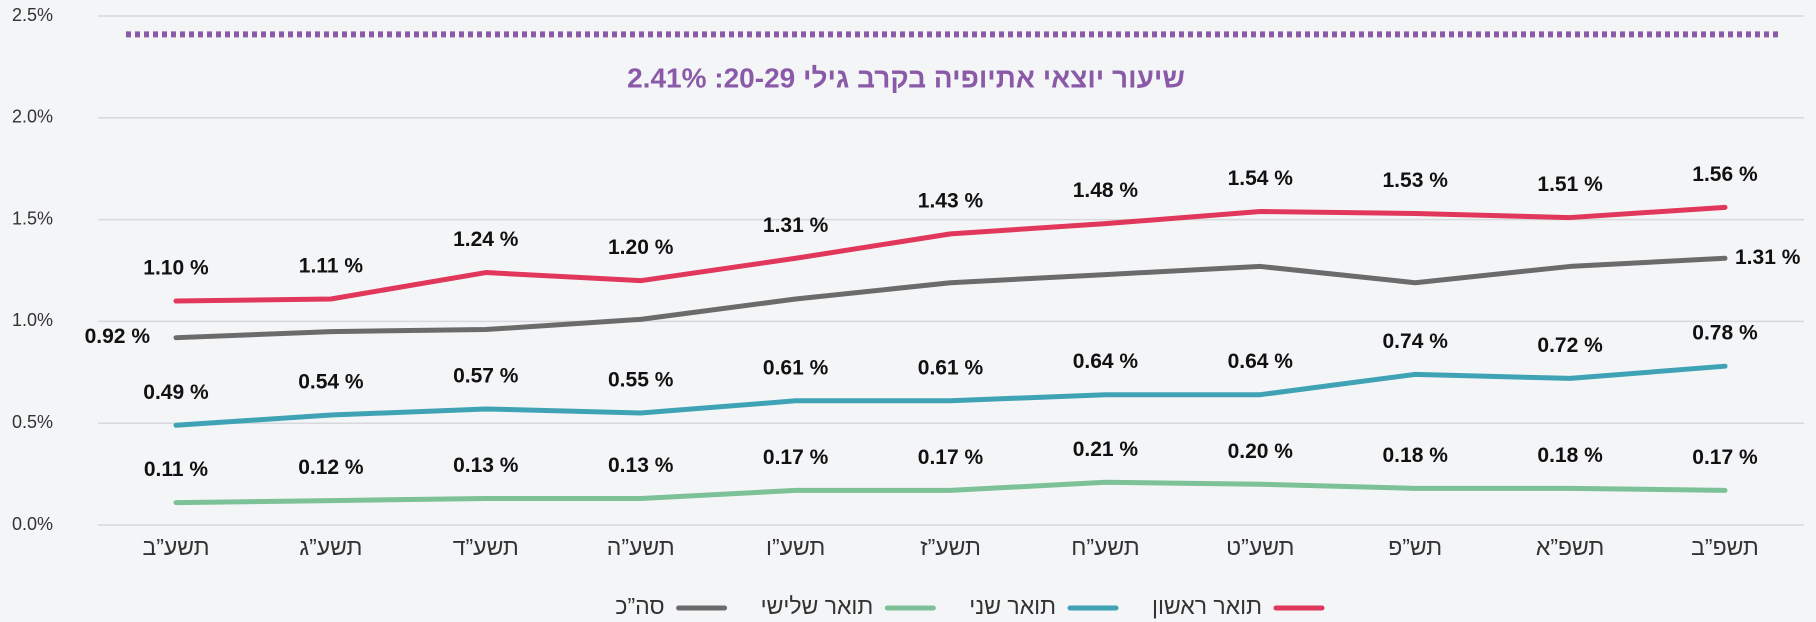 This screenshot has height=622, width=1816. Describe the element at coordinates (641, 247) in the screenshot. I see `value-label: 1.20 %` at that location.